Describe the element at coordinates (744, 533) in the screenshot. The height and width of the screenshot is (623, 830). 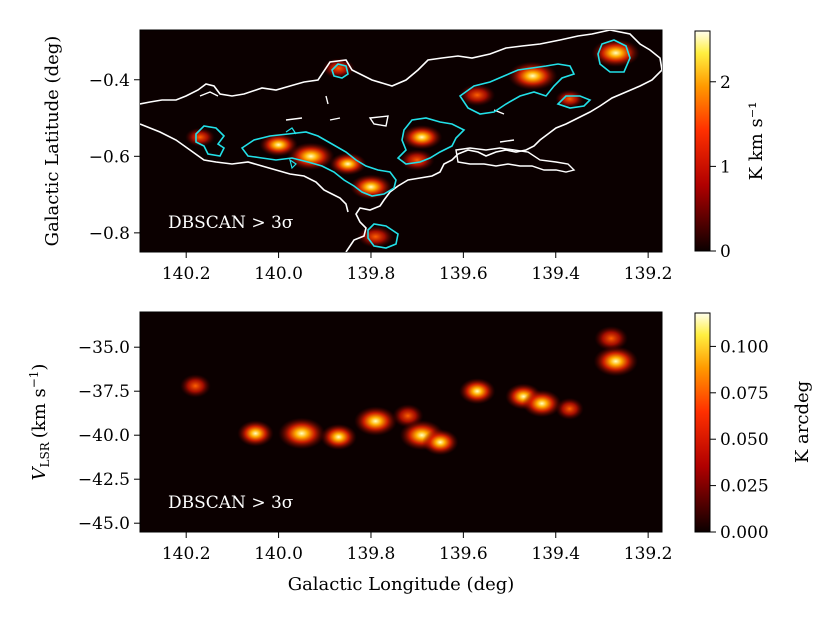
I see `colorbar-tick-label: 0.000` at that location.